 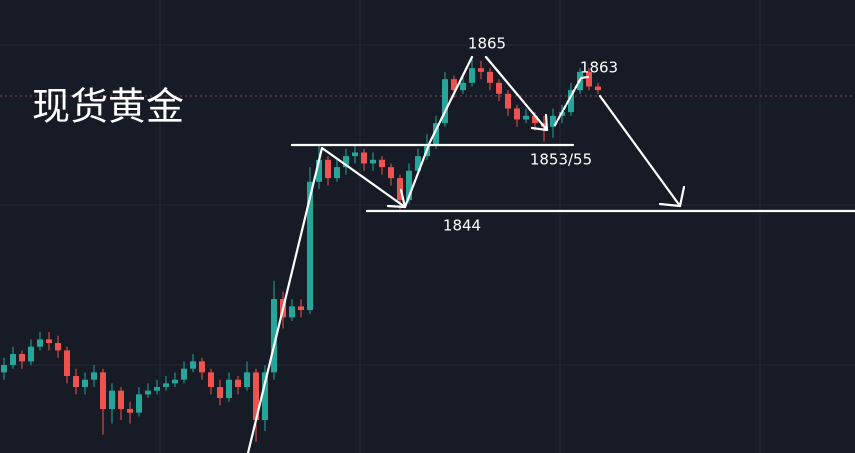 I want to click on annotation: 1863, so click(x=599, y=68).